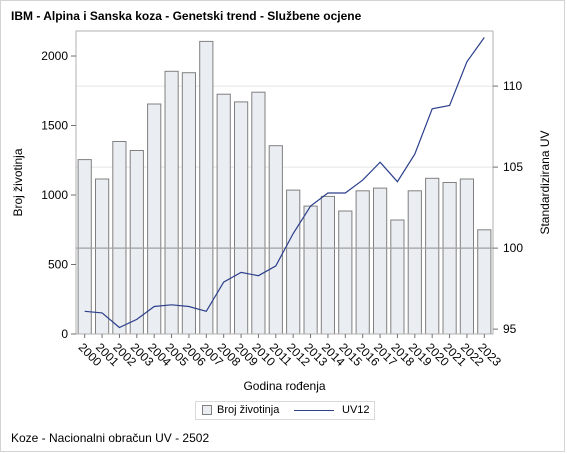 The image size is (567, 454). Describe the element at coordinates (110, 438) in the screenshot. I see `footnote: Koze - Nacionalni obračun UV - 2502` at that location.